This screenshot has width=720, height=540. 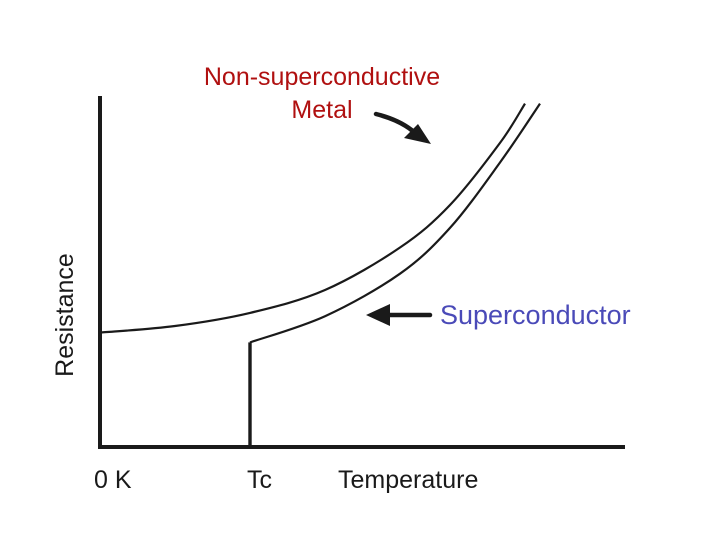 I want to click on superconductor-arrow, so click(x=399, y=315).